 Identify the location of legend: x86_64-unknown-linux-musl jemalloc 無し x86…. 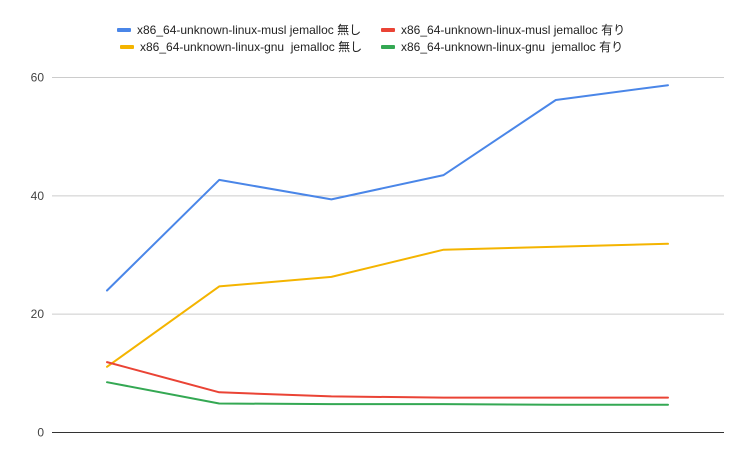
(371, 38).